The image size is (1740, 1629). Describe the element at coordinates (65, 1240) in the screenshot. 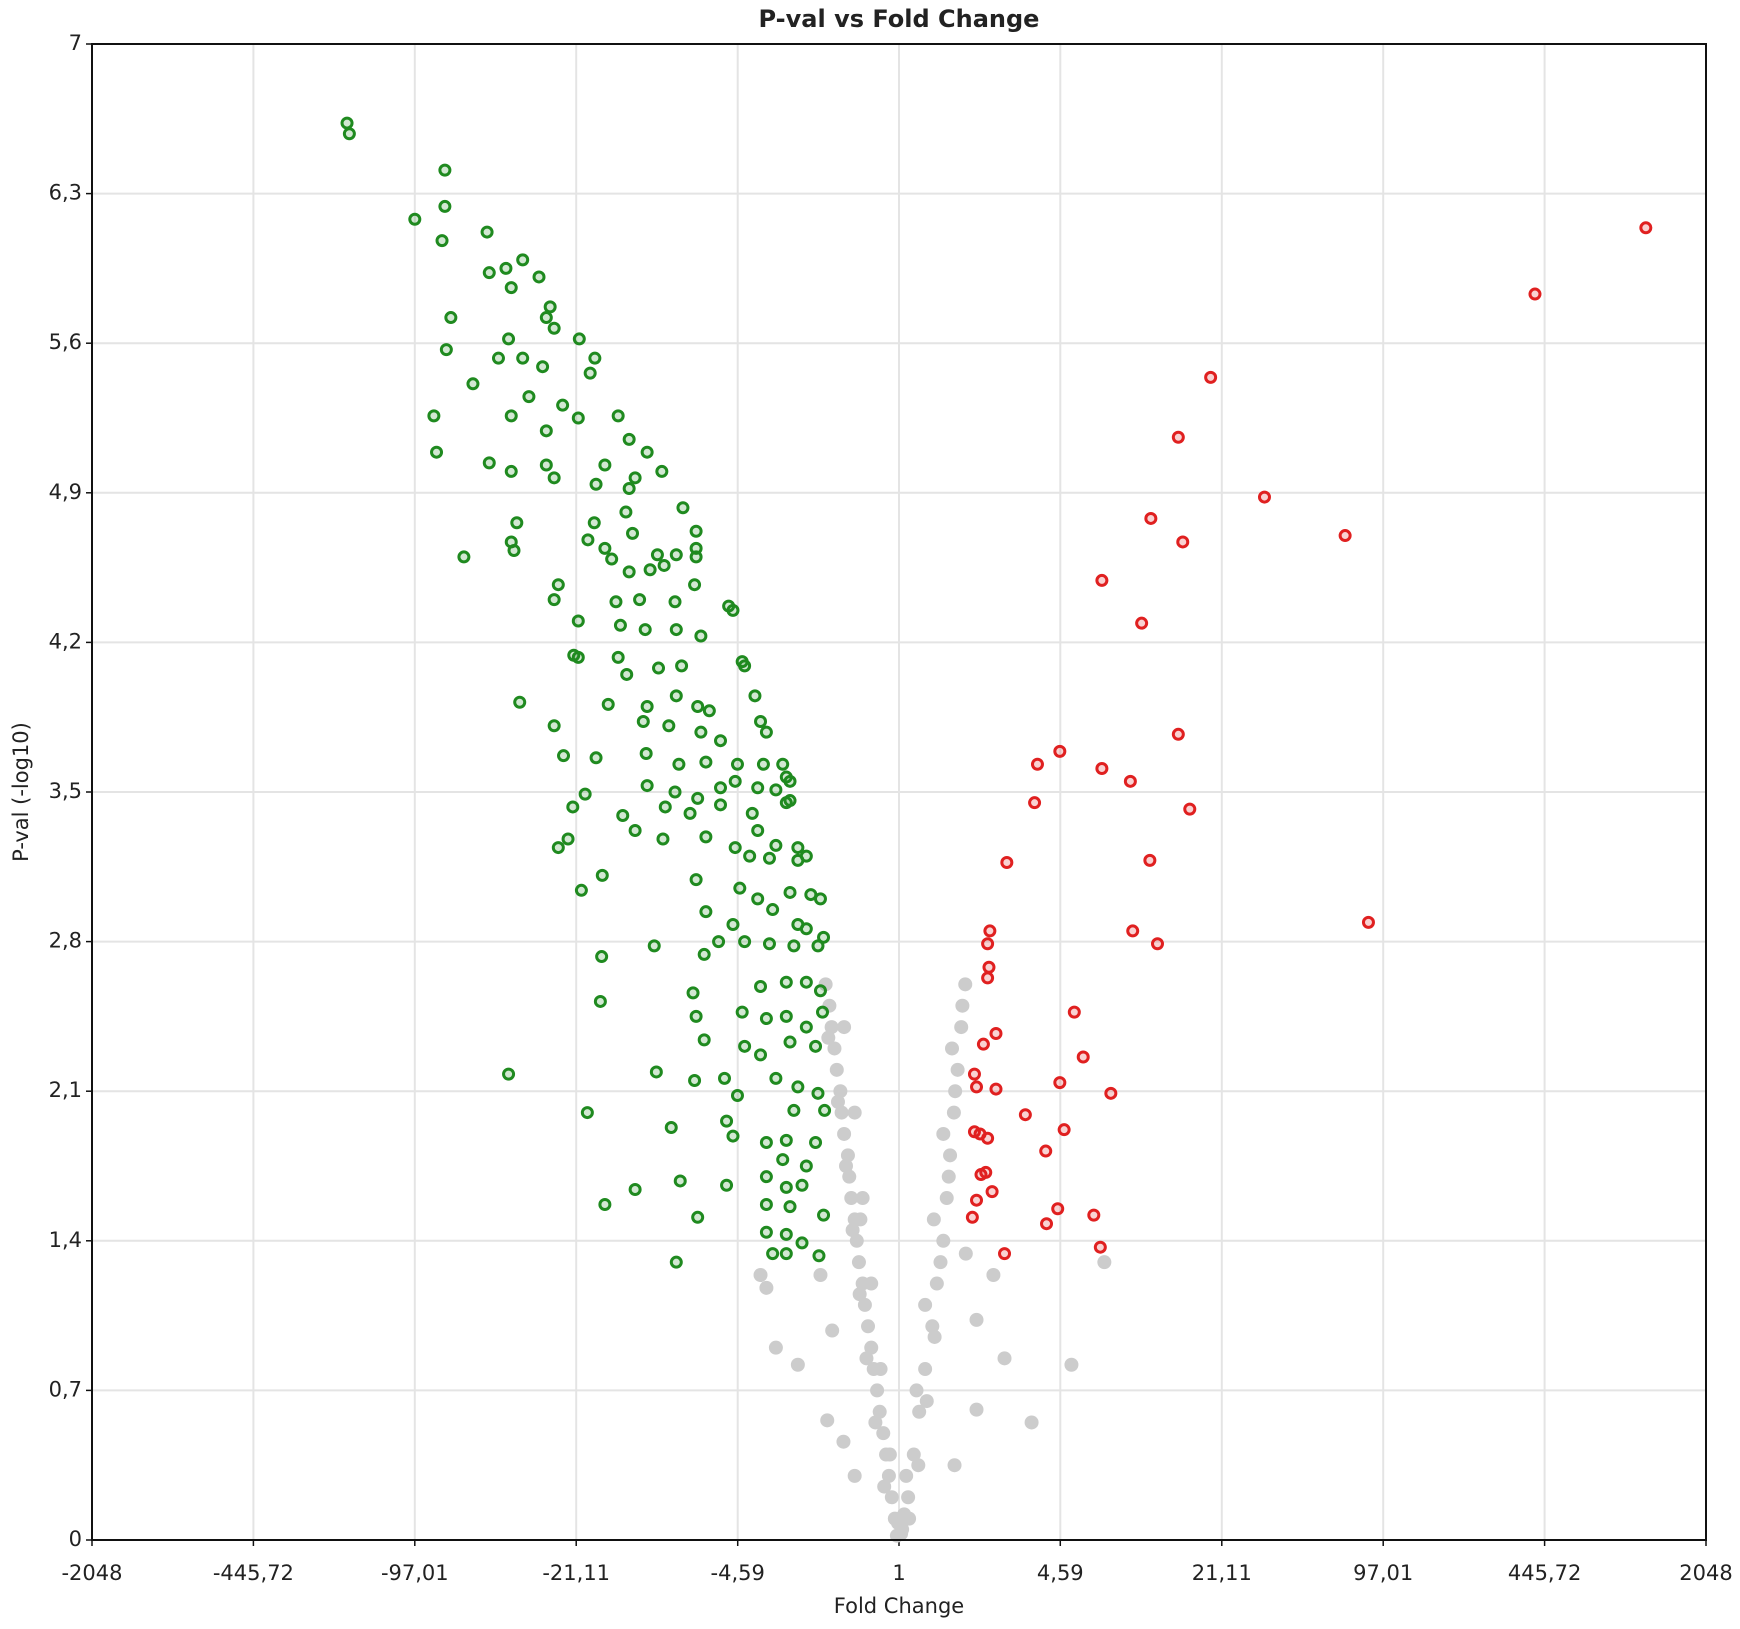

I see `y-tick-label: 1,4` at that location.